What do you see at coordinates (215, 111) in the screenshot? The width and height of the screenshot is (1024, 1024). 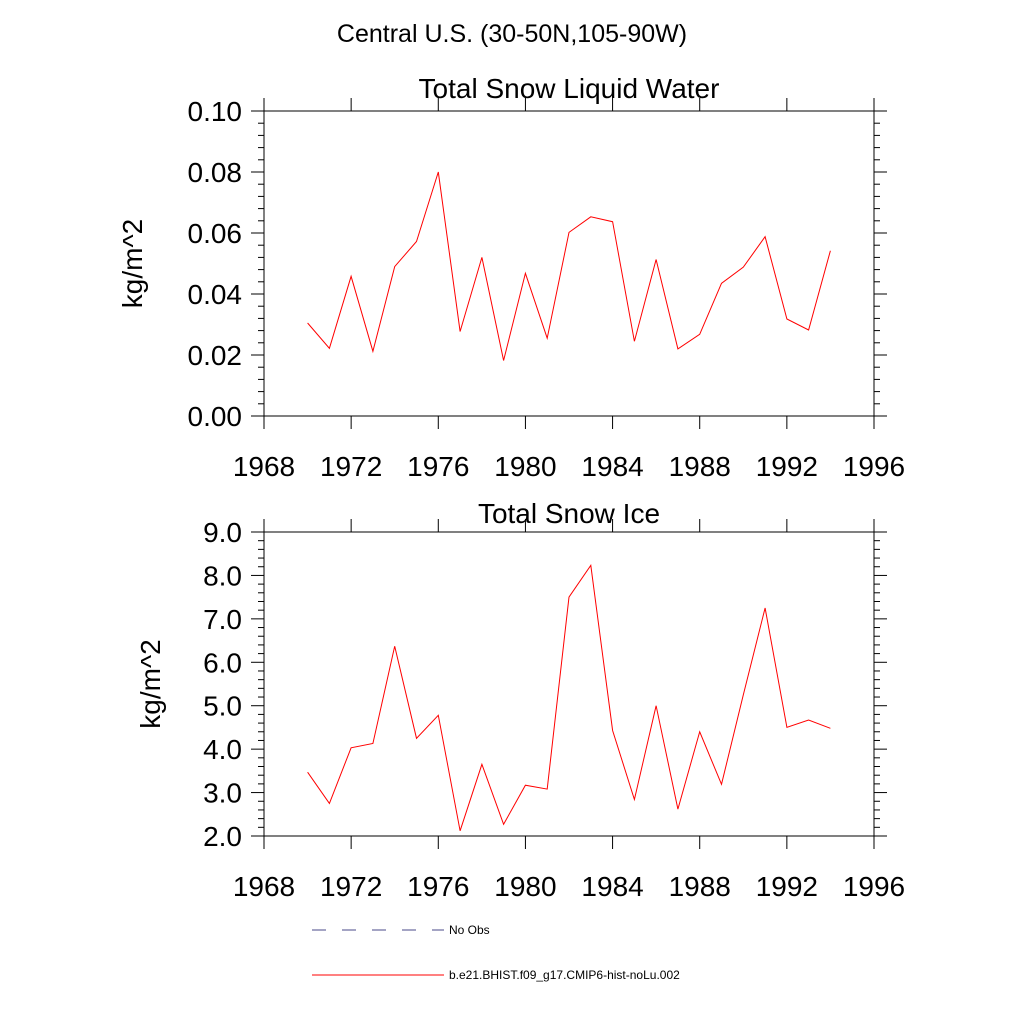 I see `y-tick-label: 0.10` at bounding box center [215, 111].